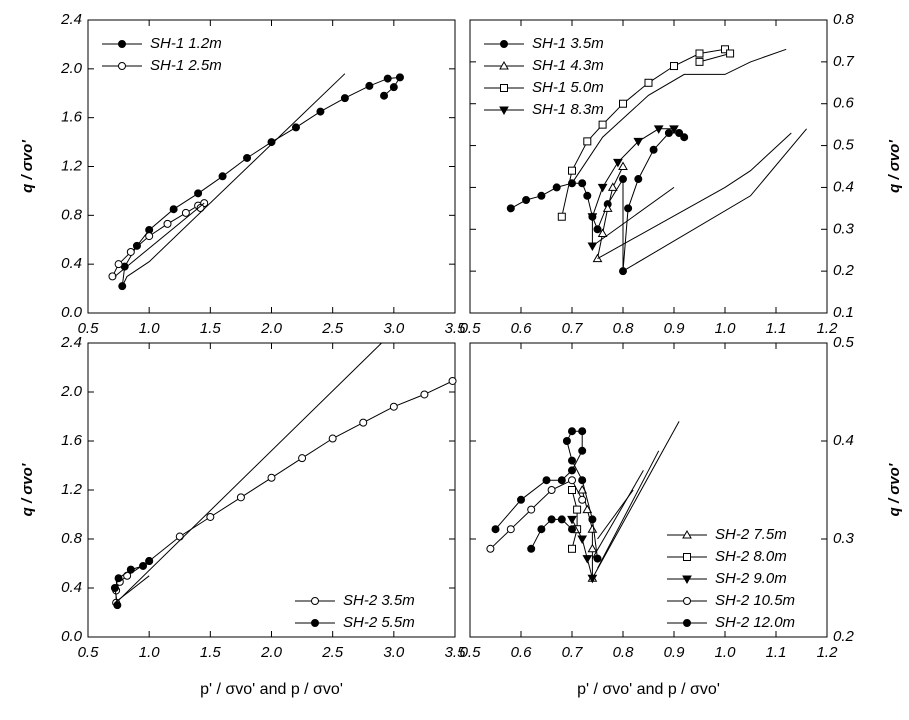 The width and height of the screenshot is (909, 720). Describe the element at coordinates (844, 636) in the screenshot. I see `y-tick-label: 0.2` at that location.